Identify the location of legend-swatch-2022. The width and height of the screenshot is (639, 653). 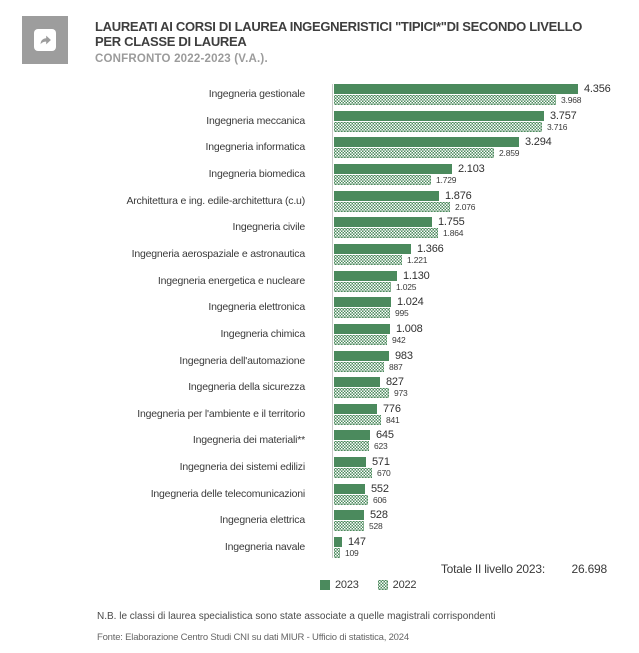
(382, 585).